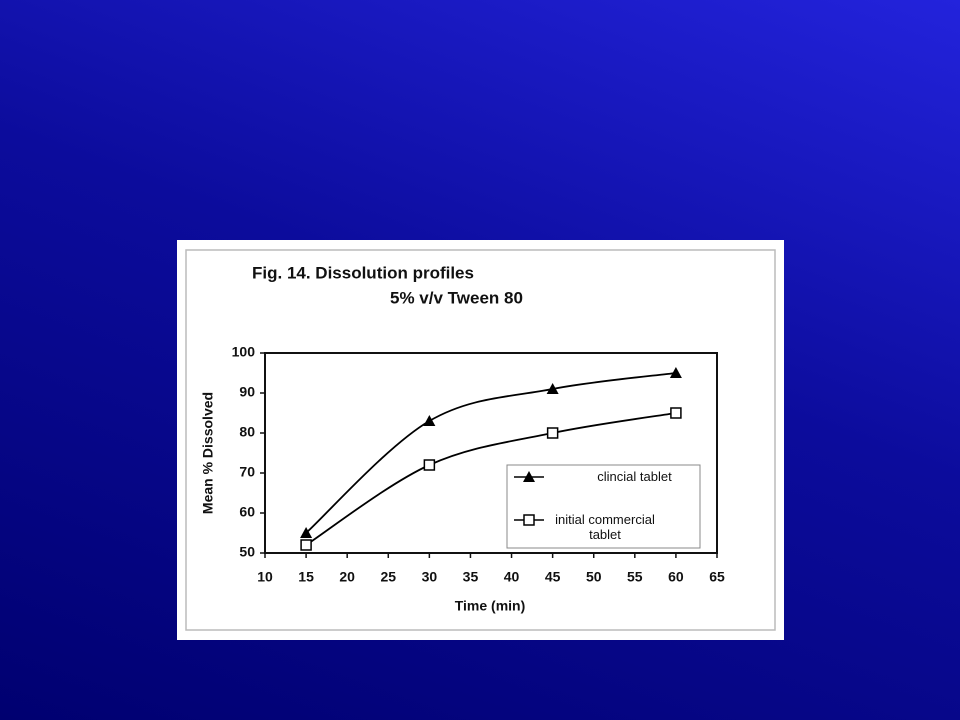  Describe the element at coordinates (512, 577) in the screenshot. I see `x-tick-label: 40` at that location.